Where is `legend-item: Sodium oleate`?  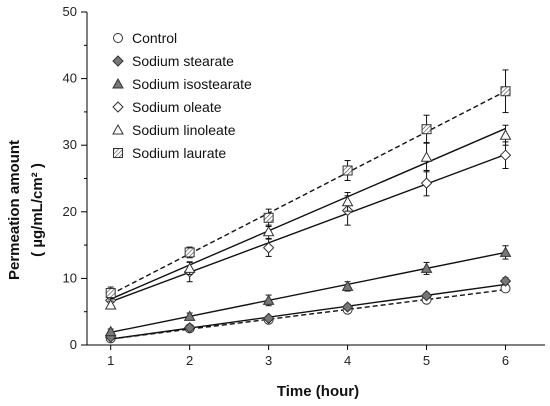 legend-item: Sodium oleate is located at coordinates (167, 107).